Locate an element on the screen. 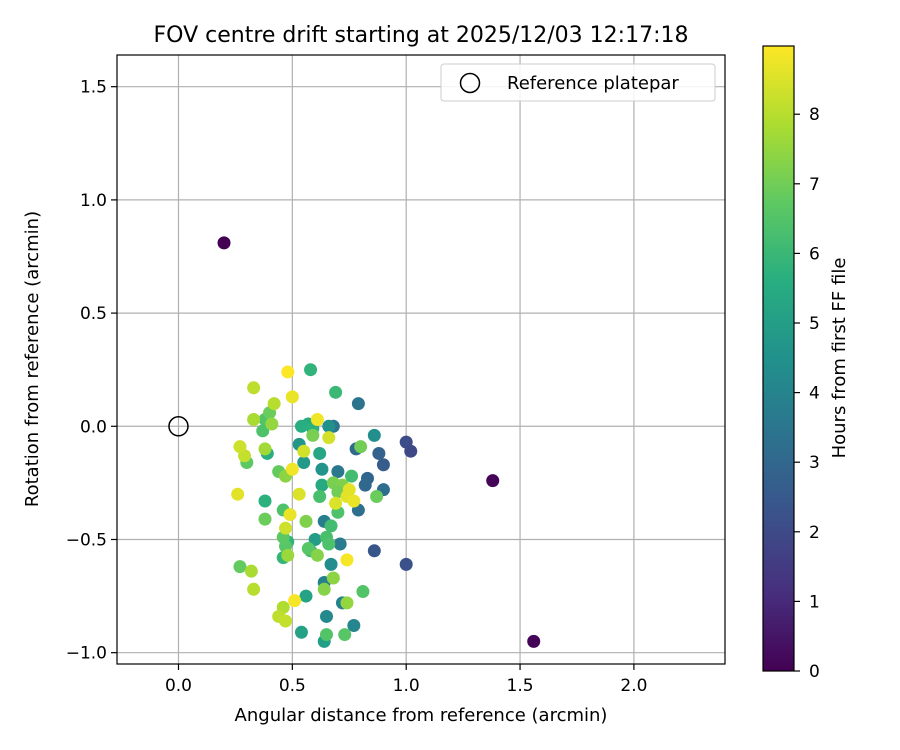 This screenshot has height=750, width=900. colorbar-tick-label: 7 is located at coordinates (814, 185).